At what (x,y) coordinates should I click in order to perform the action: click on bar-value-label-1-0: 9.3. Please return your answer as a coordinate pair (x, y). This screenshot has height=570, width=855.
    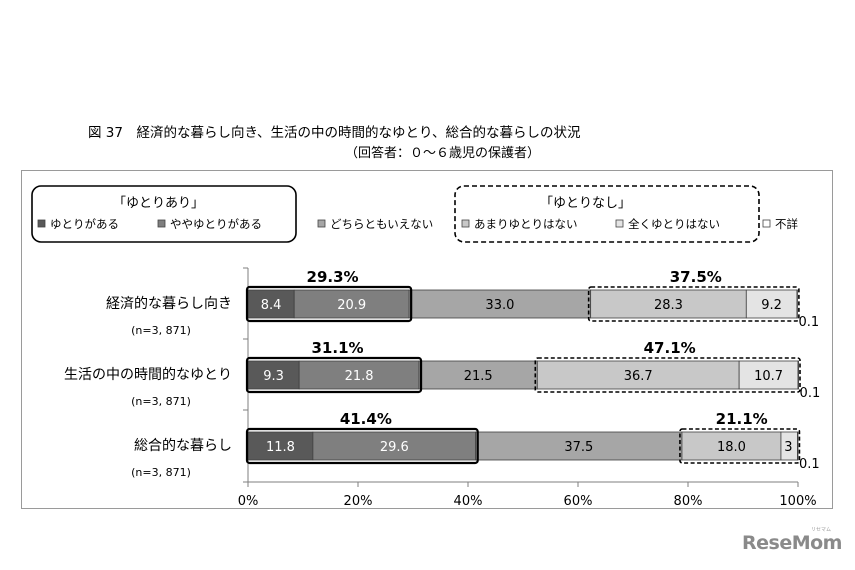
    Looking at the image, I should click on (273, 376).